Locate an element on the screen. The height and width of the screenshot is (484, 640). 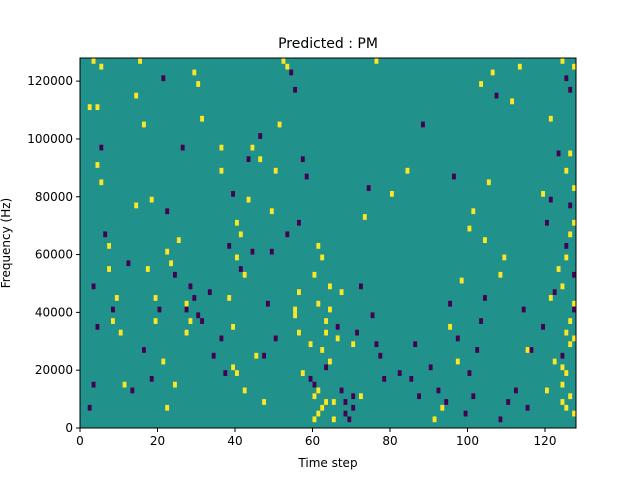
y-axis-label: Frequency (Hz) is located at coordinates (6, 243).